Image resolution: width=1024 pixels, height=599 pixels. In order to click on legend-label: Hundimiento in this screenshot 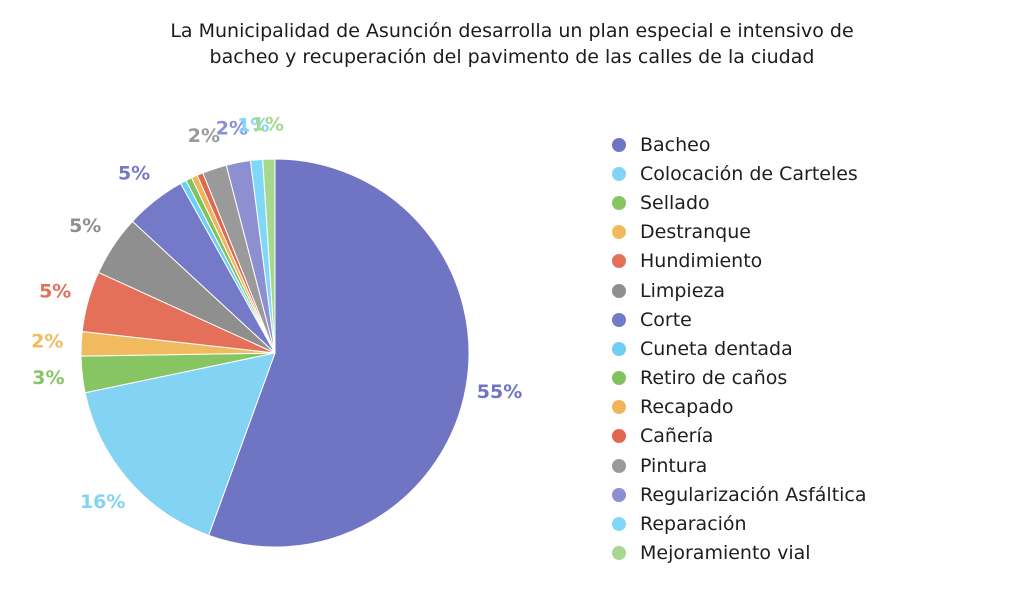, I will do `click(701, 261)`.